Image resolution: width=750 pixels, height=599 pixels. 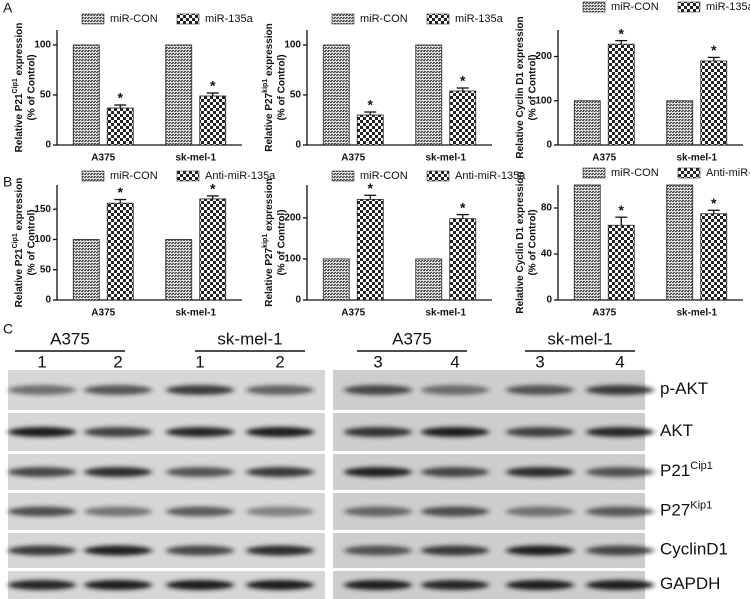 What do you see at coordinates (676, 430) in the screenshot?
I see `row-label: AKT` at bounding box center [676, 430].